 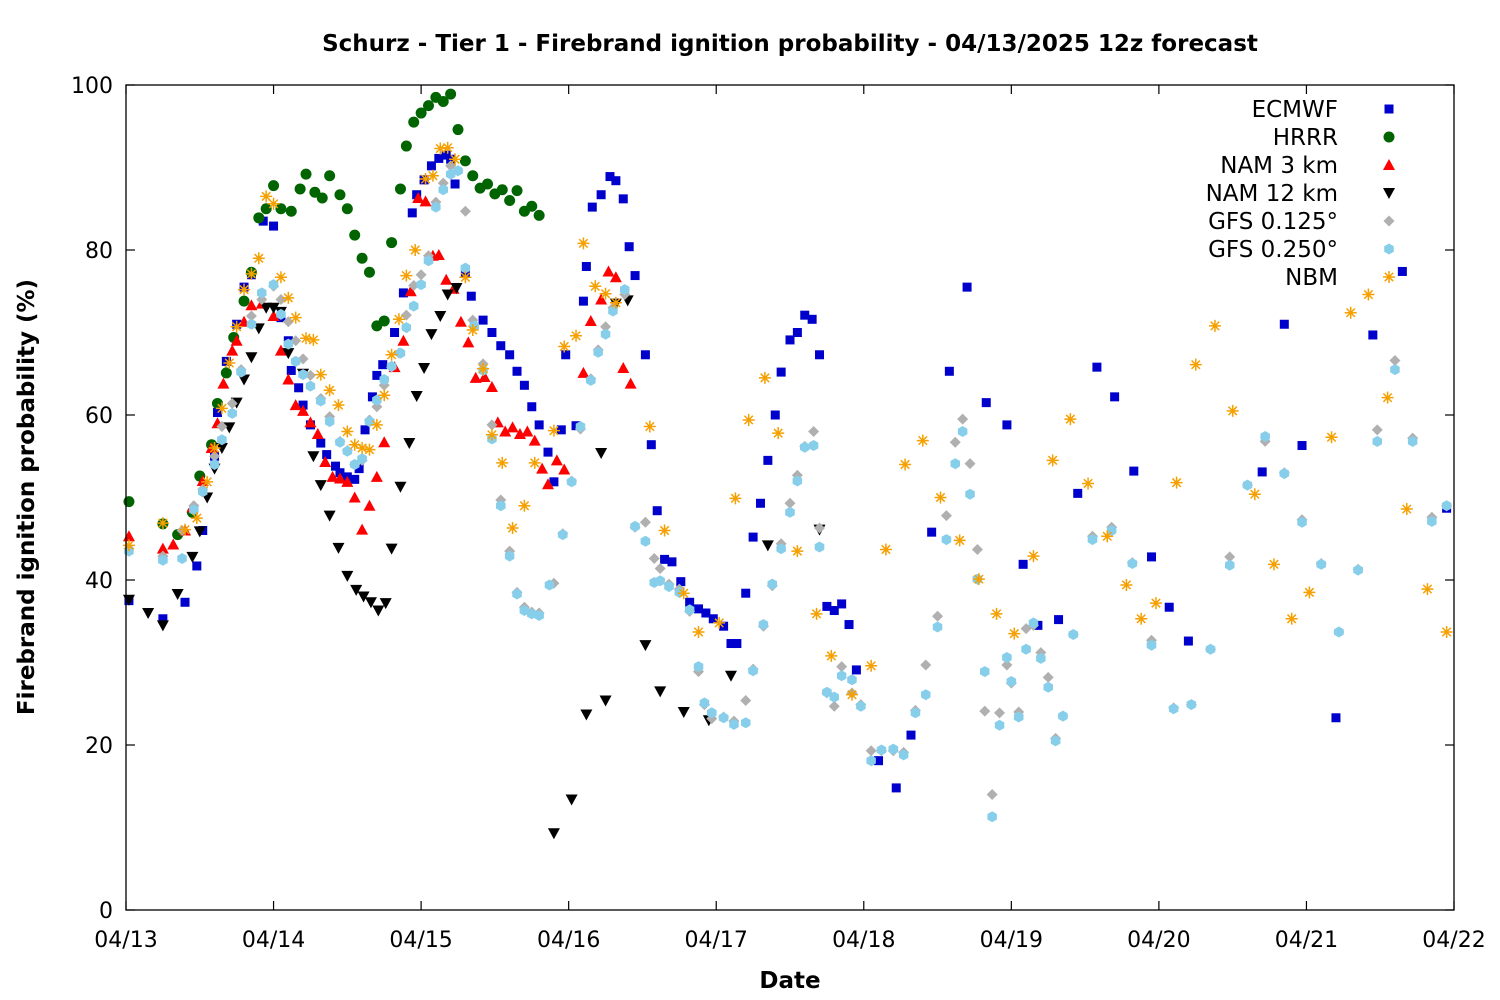 I want to click on legend-entry: HRRR, so click(x=1334, y=138).